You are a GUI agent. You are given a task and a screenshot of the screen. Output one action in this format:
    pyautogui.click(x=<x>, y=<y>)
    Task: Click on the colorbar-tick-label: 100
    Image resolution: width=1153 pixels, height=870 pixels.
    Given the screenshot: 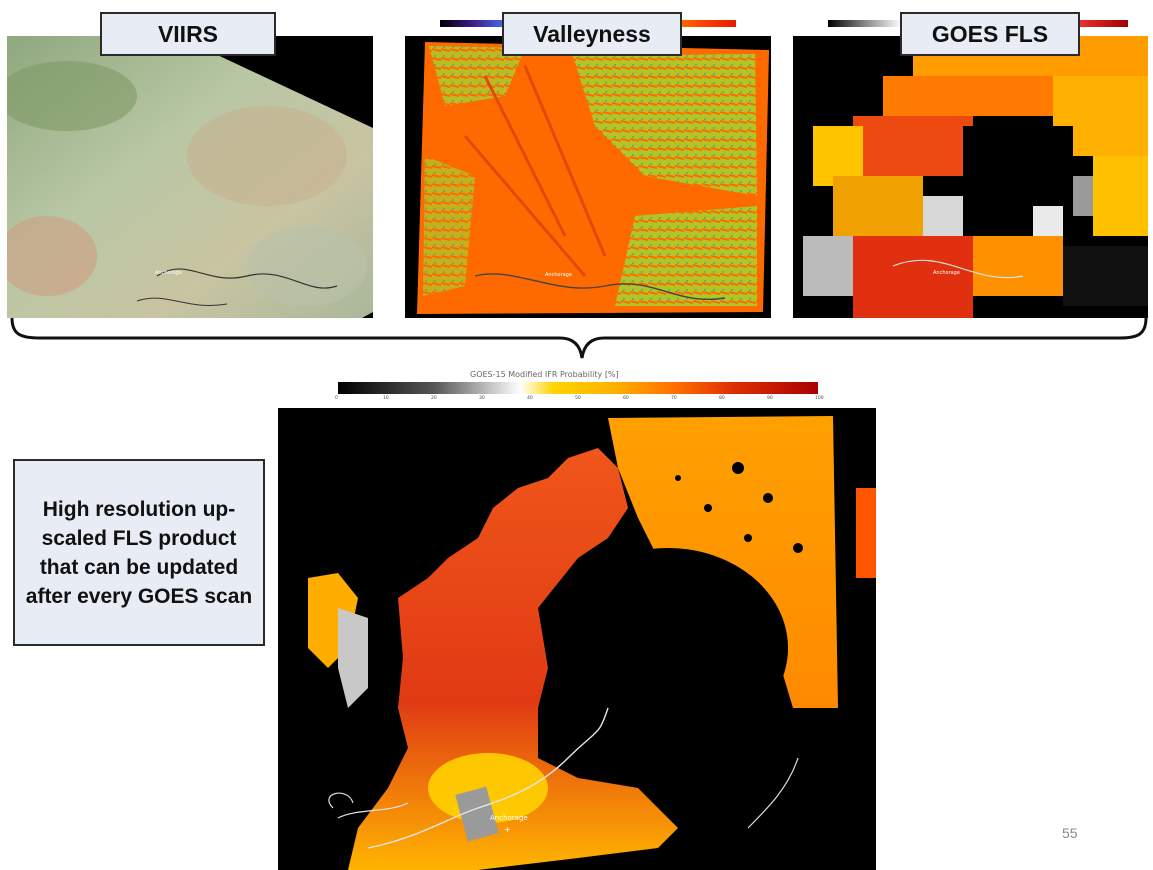 What is the action you would take?
    pyautogui.click(x=819, y=398)
    